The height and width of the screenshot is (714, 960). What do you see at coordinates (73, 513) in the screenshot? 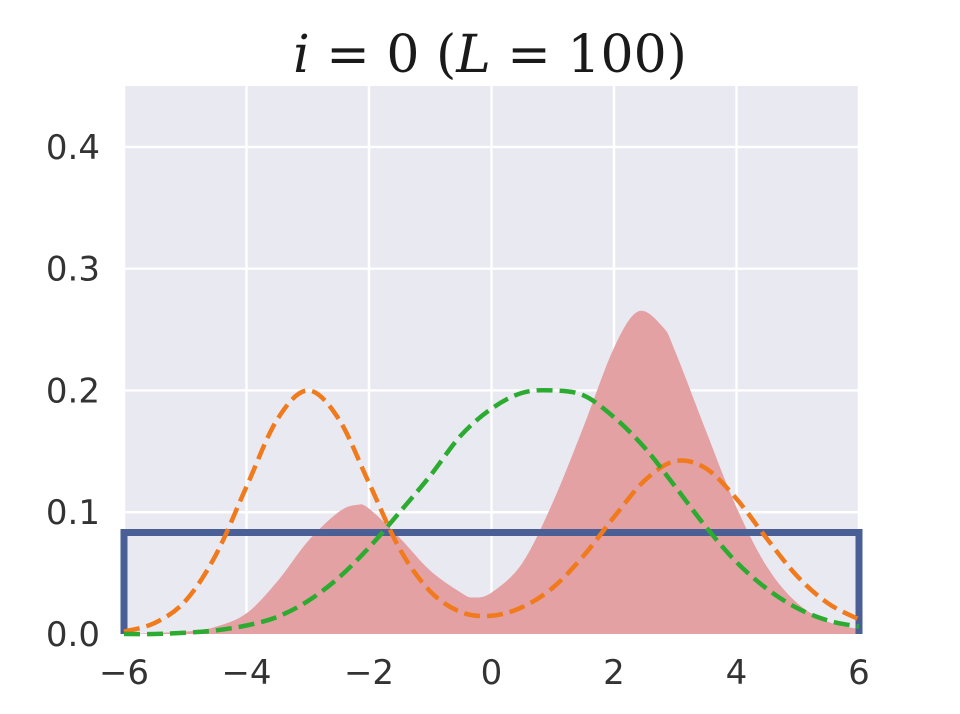
I see `y-tick-label: 0.1` at bounding box center [73, 513].